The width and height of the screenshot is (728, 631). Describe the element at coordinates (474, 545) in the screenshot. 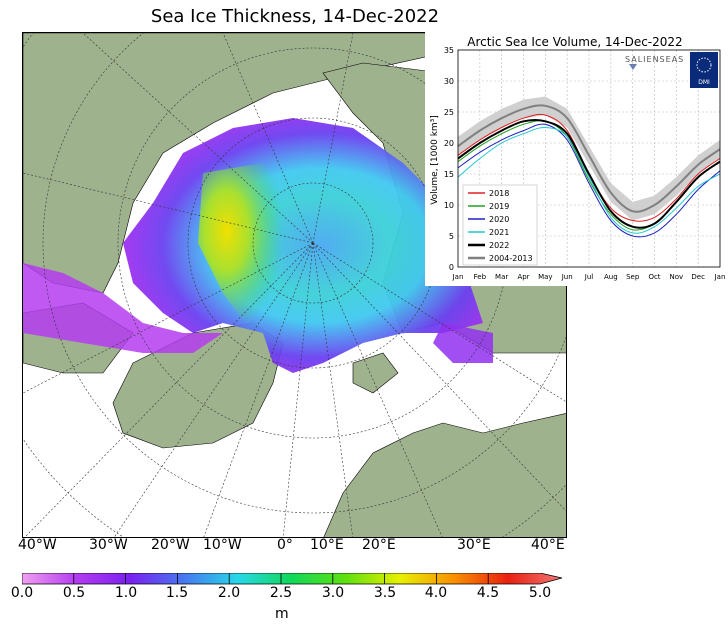

I see `lon-label: 30°E` at that location.